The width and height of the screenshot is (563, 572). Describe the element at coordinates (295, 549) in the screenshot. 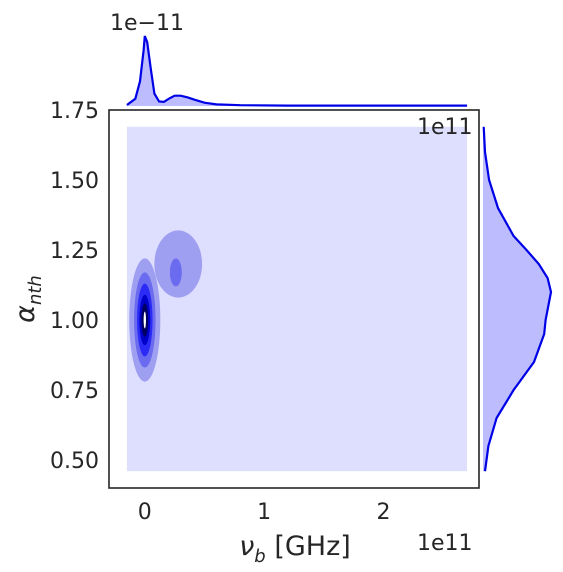

I see `x-axis-label: νb [GHz]` at that location.